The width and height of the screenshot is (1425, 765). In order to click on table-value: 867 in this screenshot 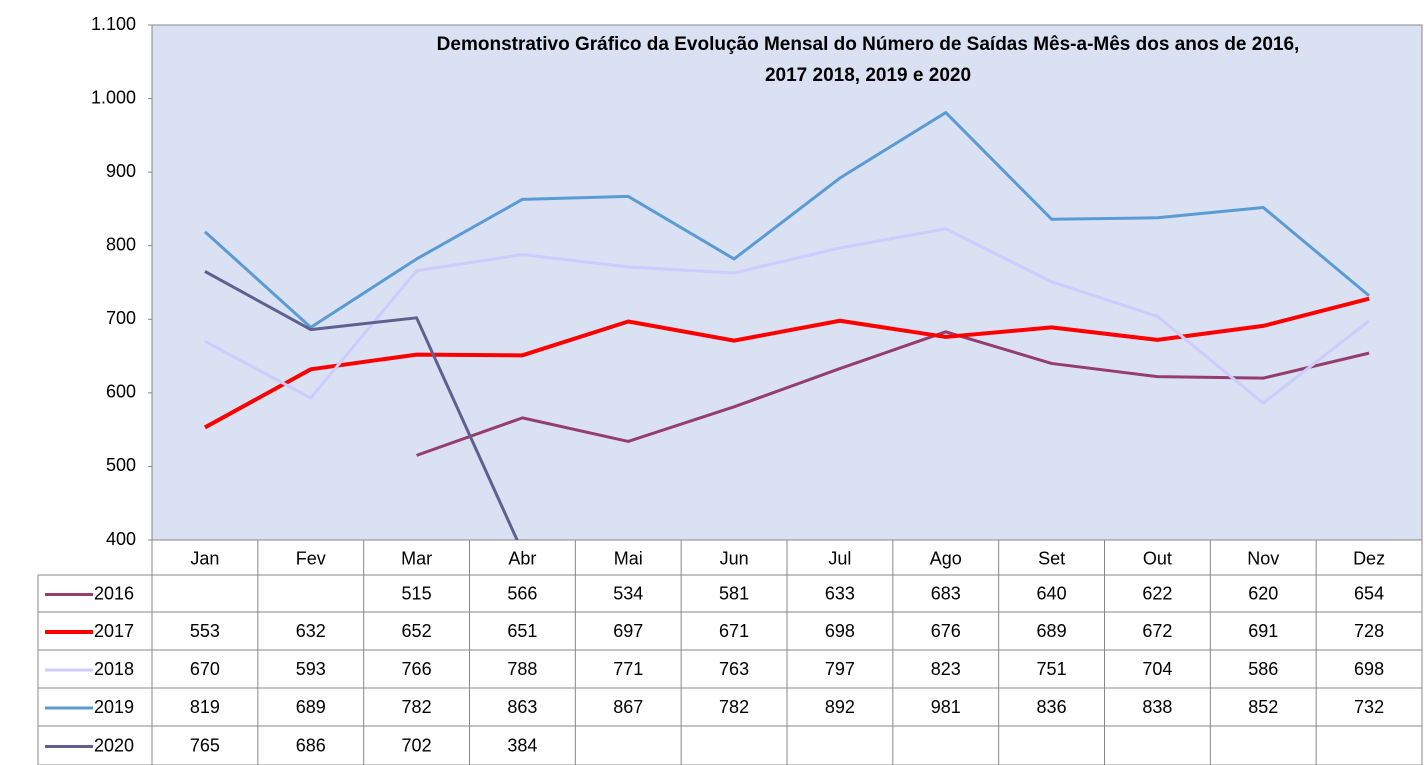, I will do `click(628, 707)`.